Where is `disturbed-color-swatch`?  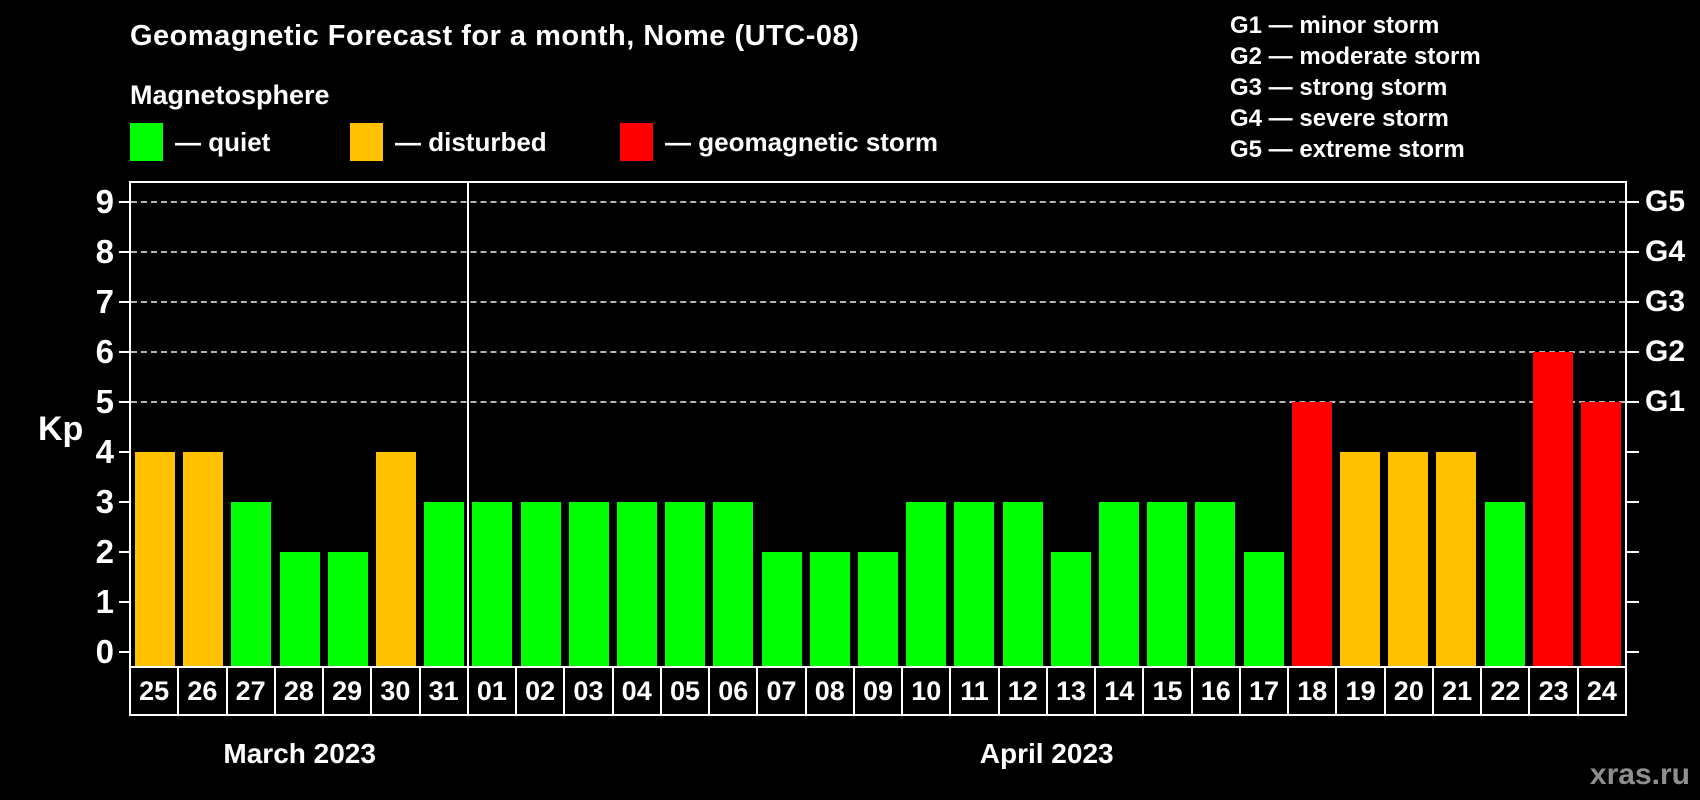
disturbed-color-swatch is located at coordinates (366, 142).